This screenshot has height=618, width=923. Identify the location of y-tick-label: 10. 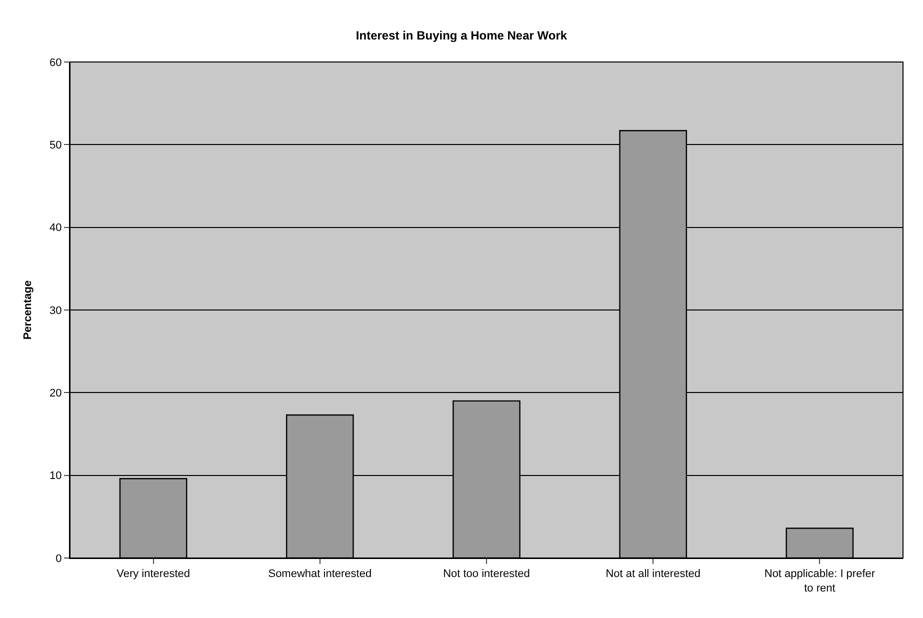
(56, 476).